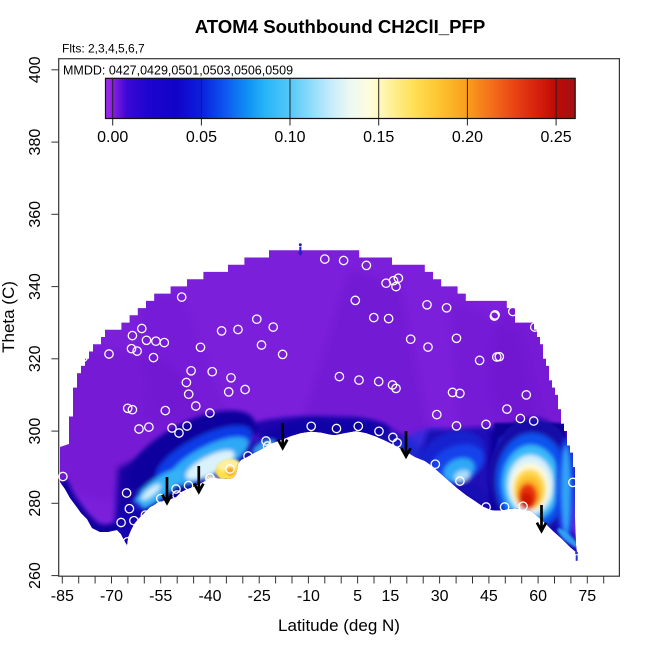  What do you see at coordinates (103, 49) in the screenshot?
I see `svg-text: Flts: 2,3,4,5,6,7` at bounding box center [103, 49].